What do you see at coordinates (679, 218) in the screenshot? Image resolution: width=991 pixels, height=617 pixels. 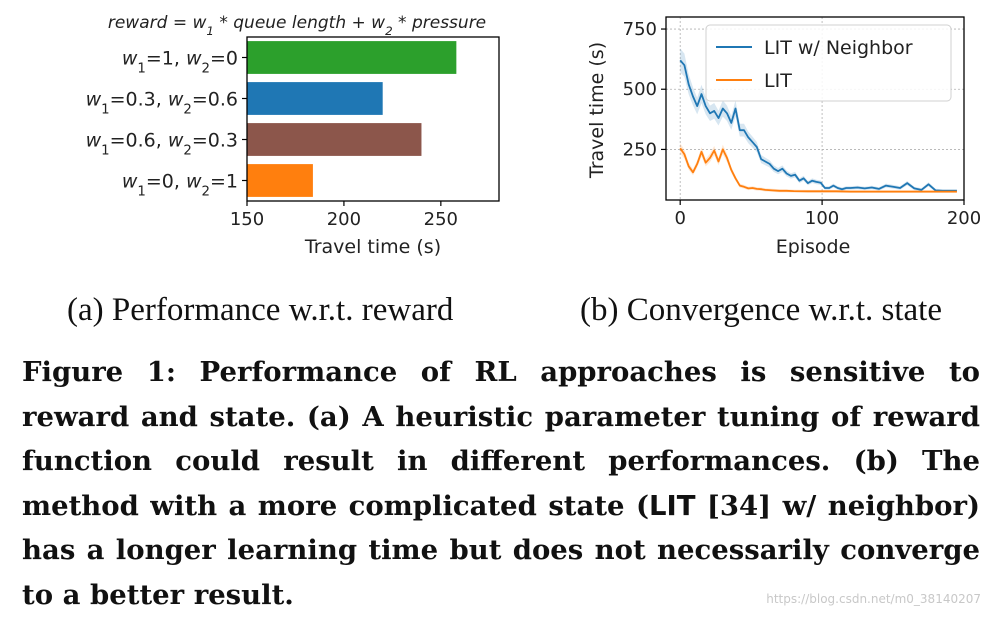 I see `x-tick-label-0: 0` at bounding box center [679, 218].